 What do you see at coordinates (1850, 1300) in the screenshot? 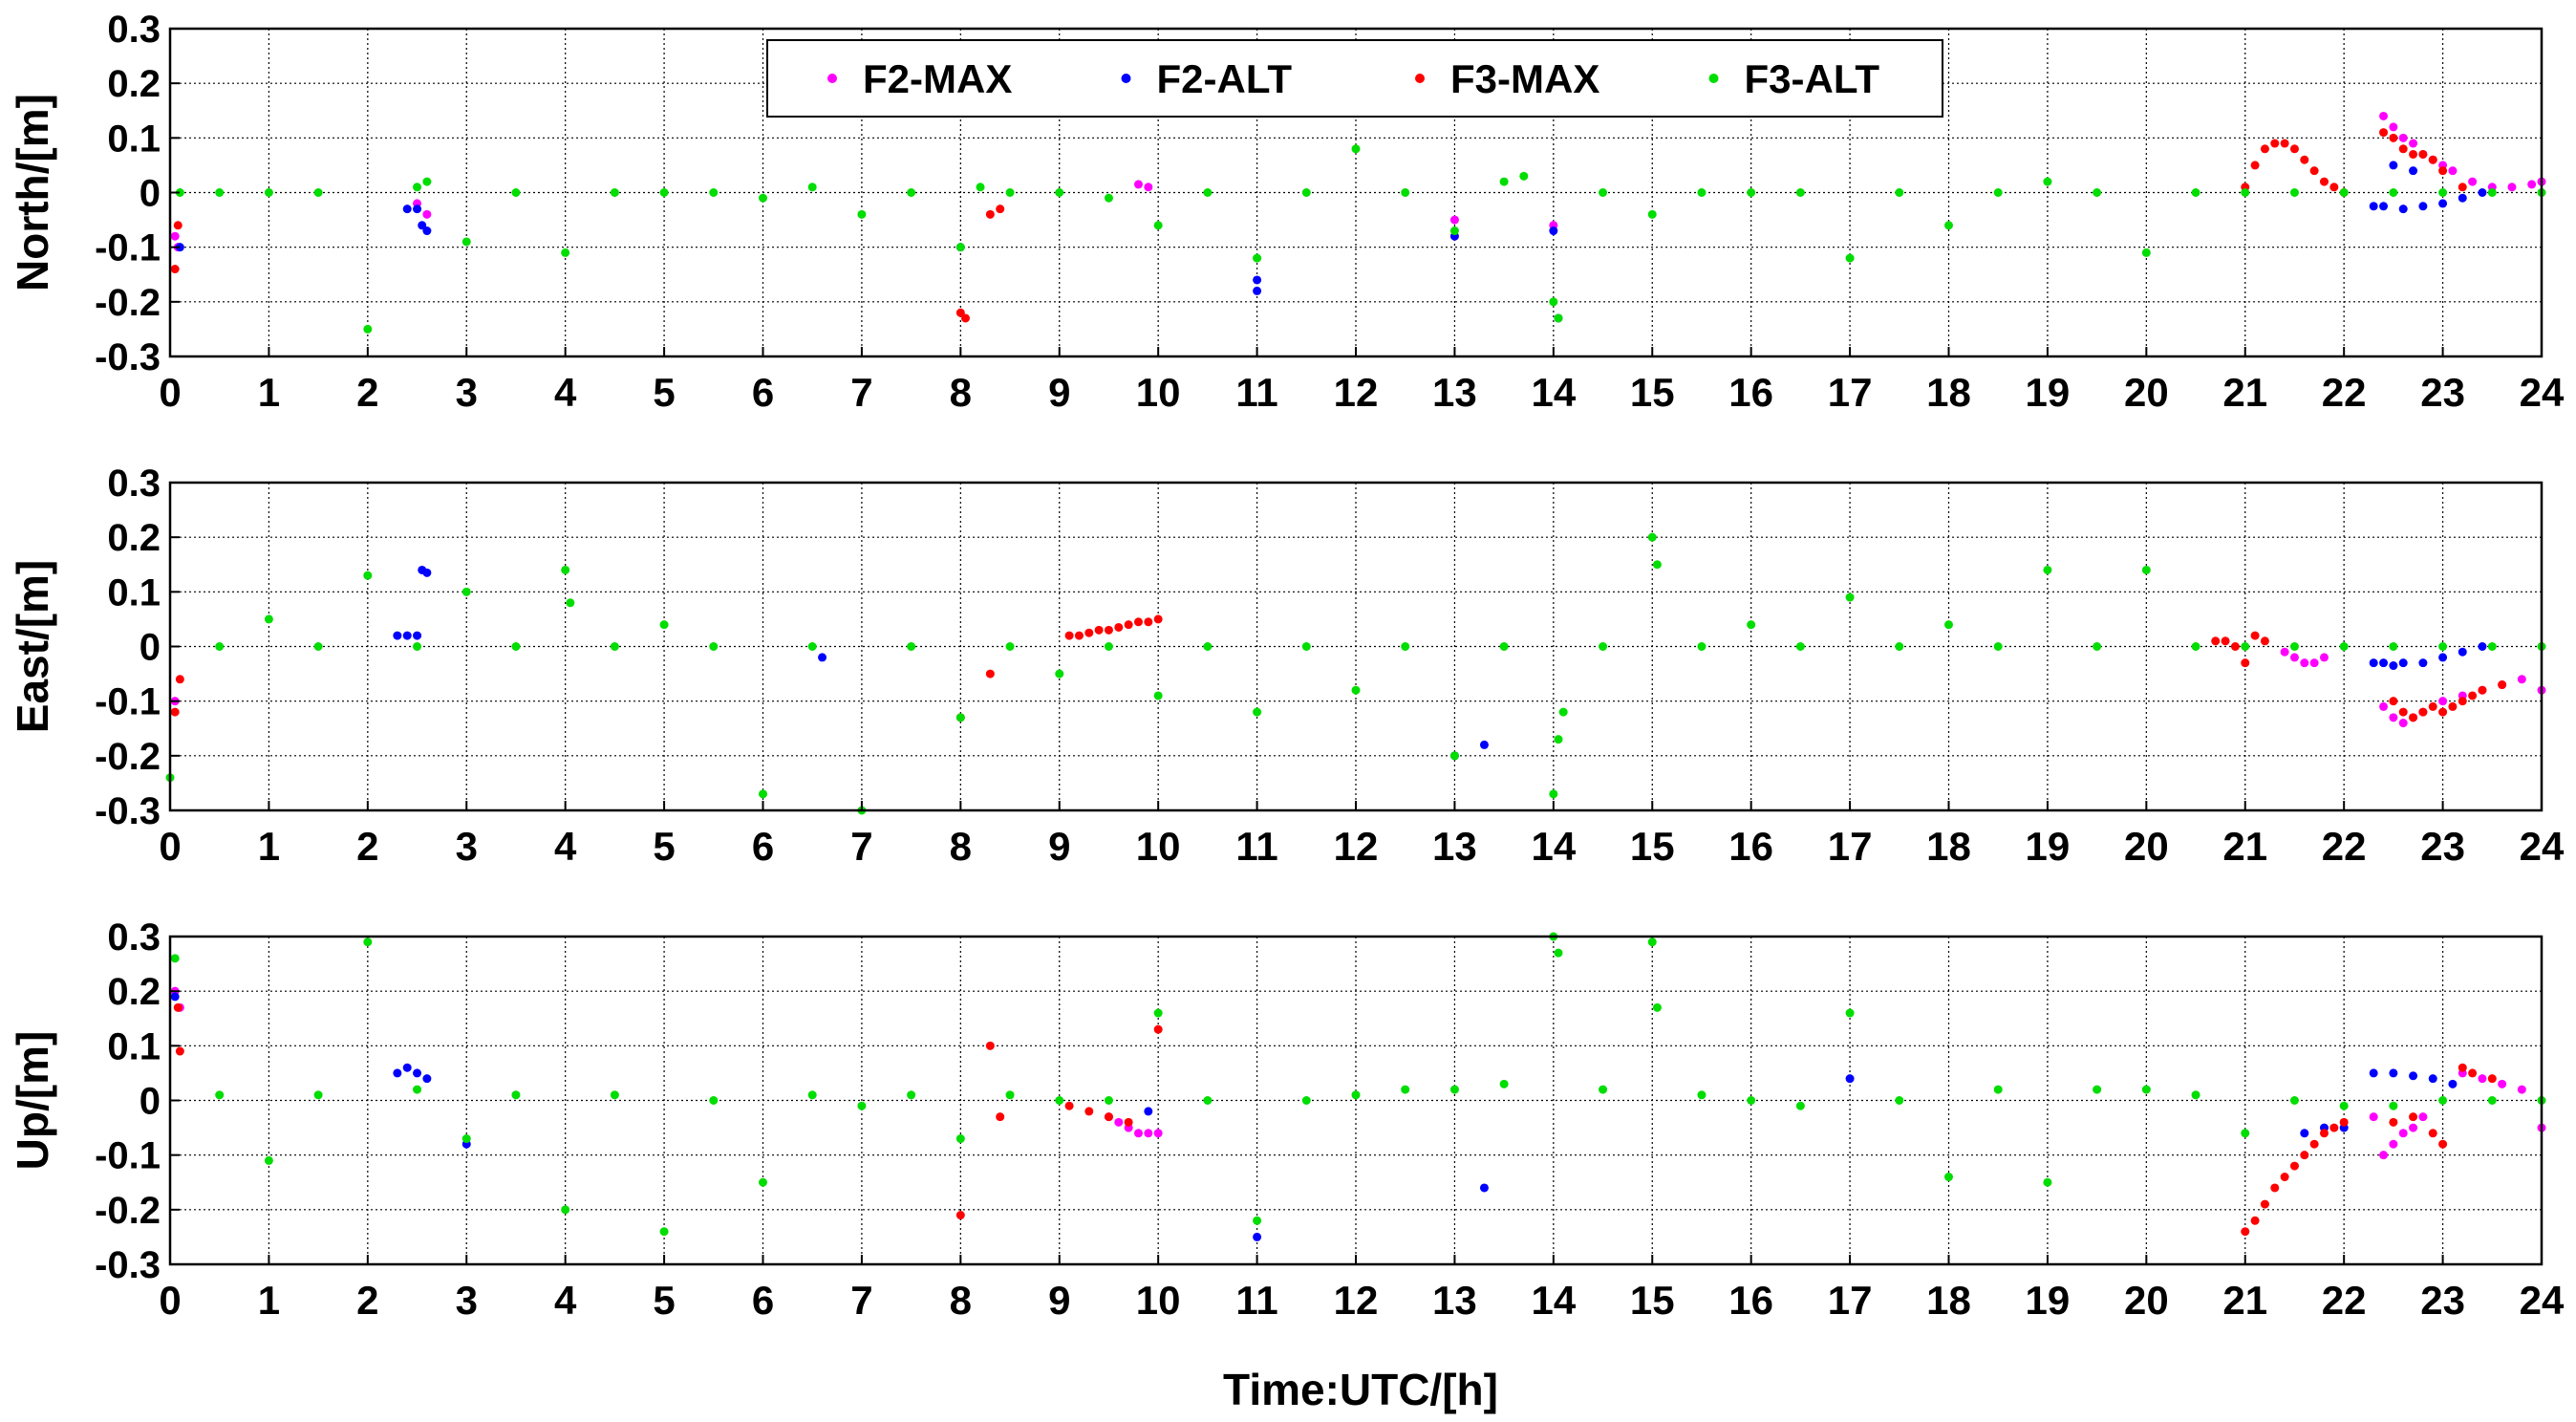
I see `x-tick-label: 17` at bounding box center [1850, 1300].